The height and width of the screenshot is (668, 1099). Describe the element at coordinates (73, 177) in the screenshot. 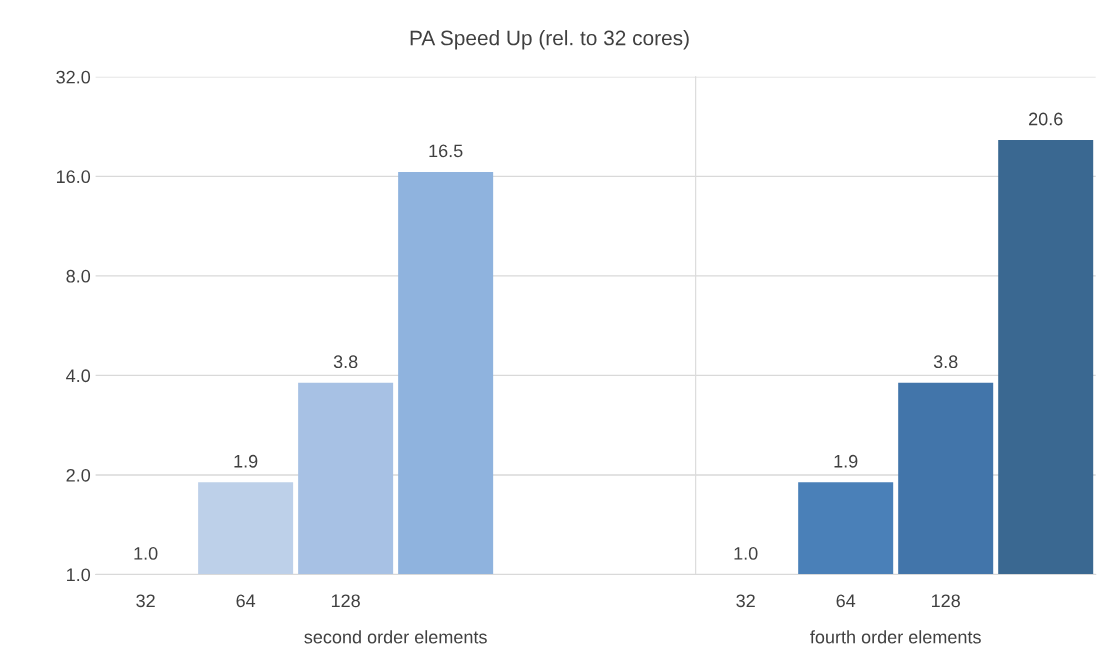

I see `y-tick-label: 16.0` at that location.